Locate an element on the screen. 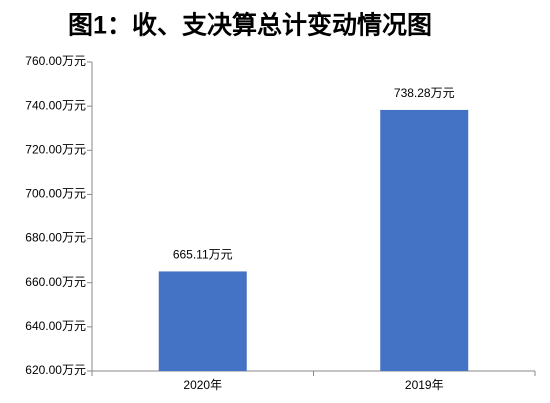 The height and width of the screenshot is (403, 550). y-tick-label: 680.00万元 is located at coordinates (55, 238).